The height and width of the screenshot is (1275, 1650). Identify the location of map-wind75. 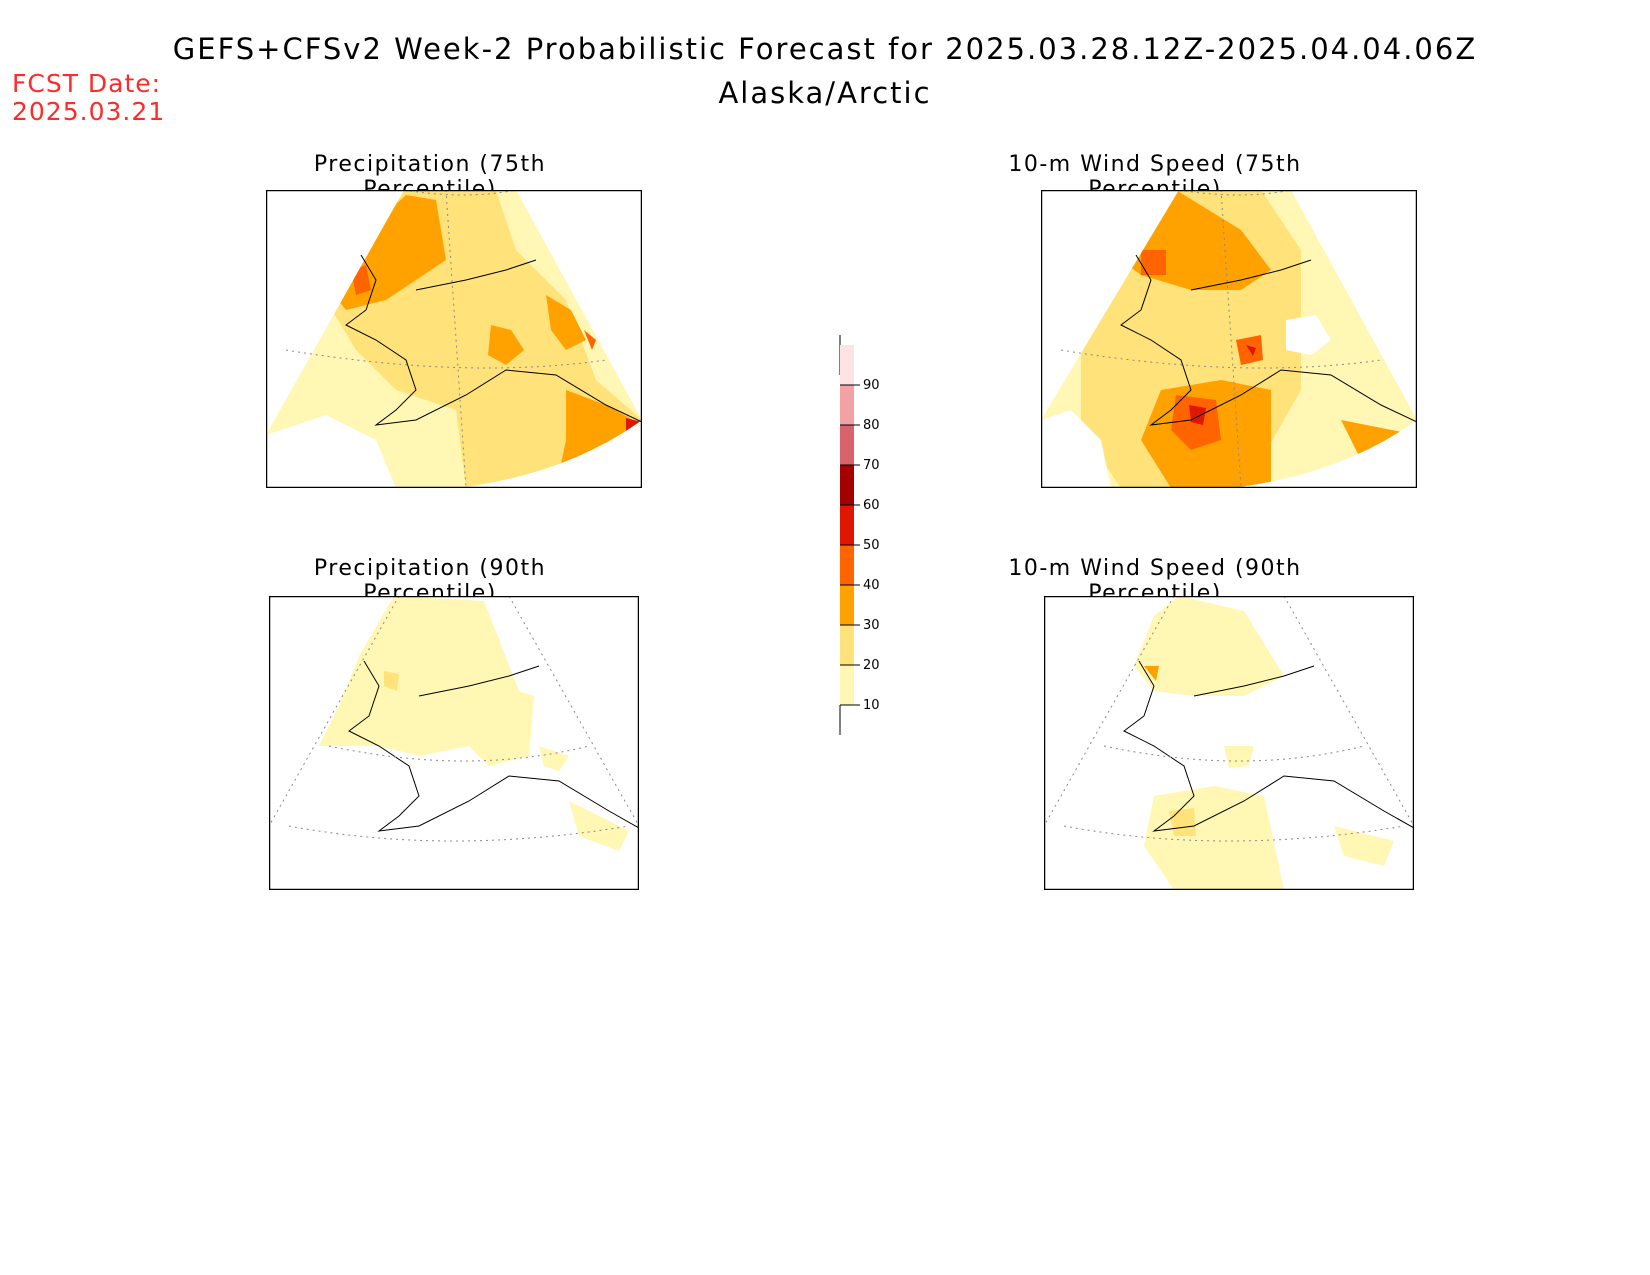
(1229, 339).